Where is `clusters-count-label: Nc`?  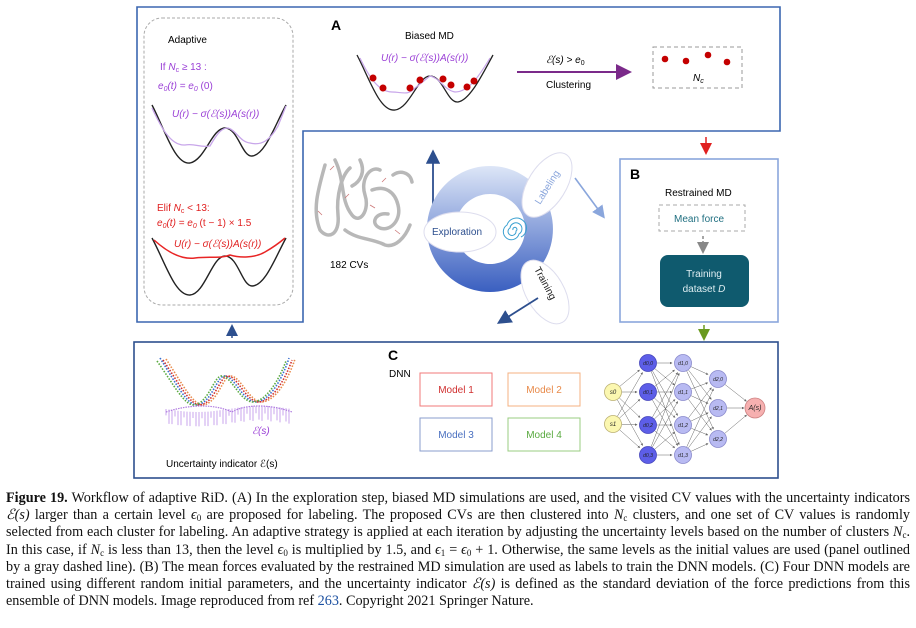 clusters-count-label: Nc is located at coordinates (698, 79).